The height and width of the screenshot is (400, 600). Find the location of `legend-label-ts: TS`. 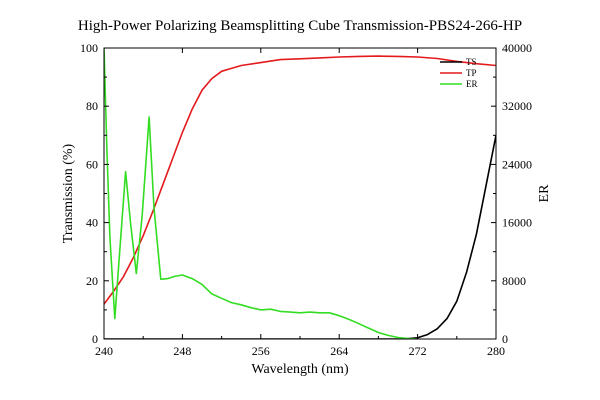

legend-label-ts: TS is located at coordinates (471, 62).